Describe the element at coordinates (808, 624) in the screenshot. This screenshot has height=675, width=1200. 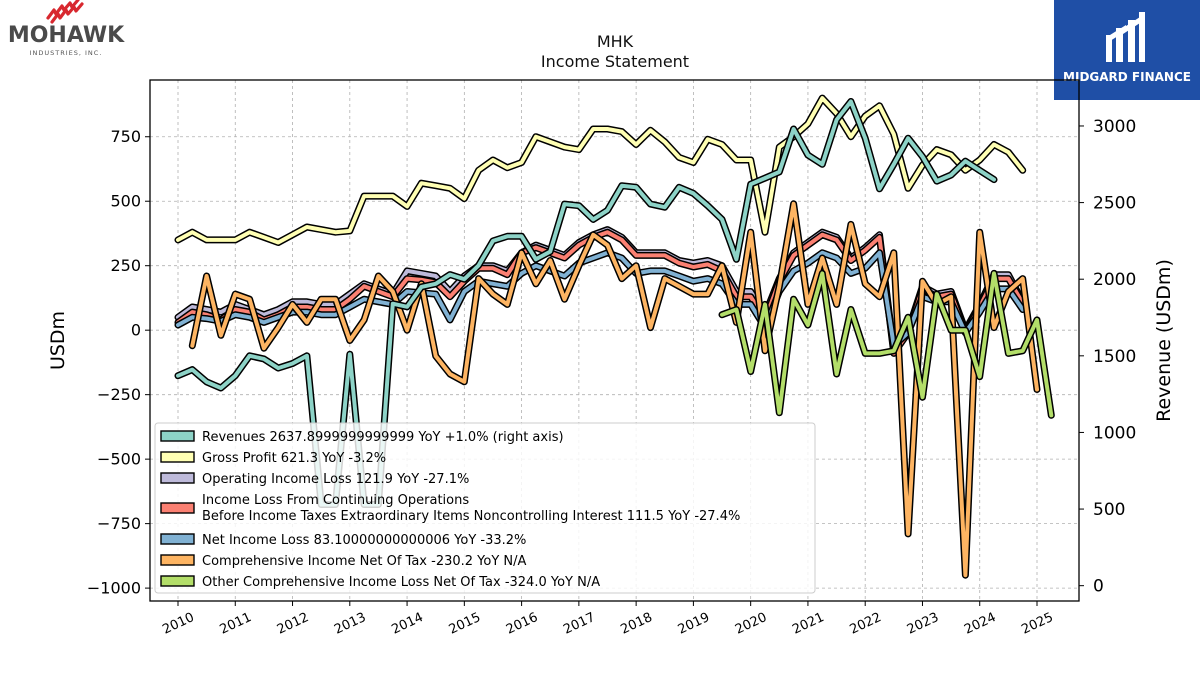
I see `x-tick-label: 2021` at that location.